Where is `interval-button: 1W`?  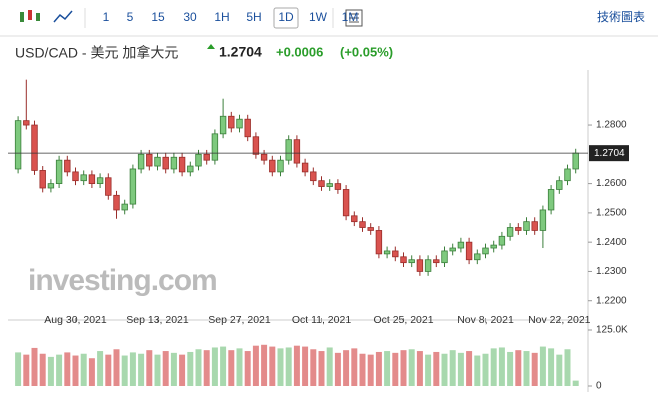 interval-button: 1W is located at coordinates (318, 17).